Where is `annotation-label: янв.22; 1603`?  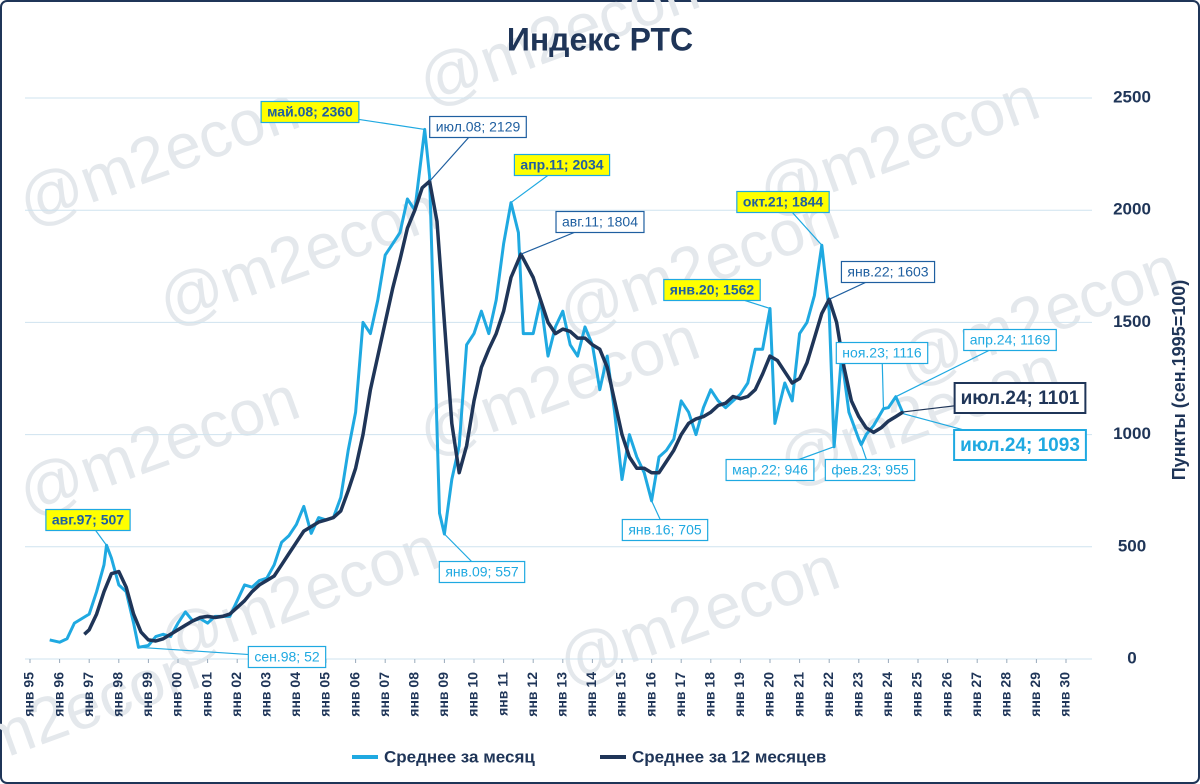
annotation-label: янв.22; 1603 is located at coordinates (887, 272).